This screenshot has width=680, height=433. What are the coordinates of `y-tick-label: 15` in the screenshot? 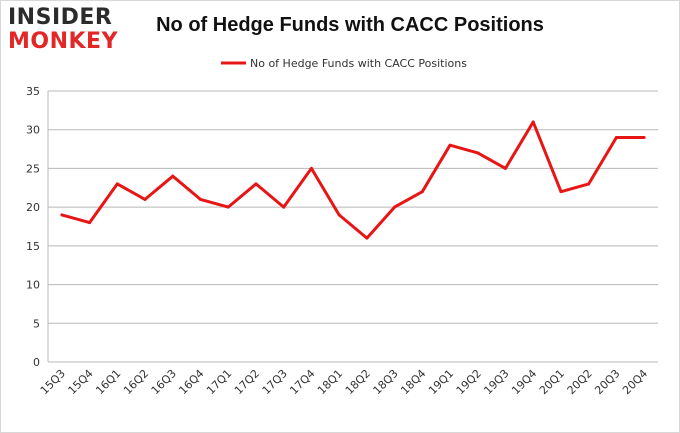 It's located at (33, 246).